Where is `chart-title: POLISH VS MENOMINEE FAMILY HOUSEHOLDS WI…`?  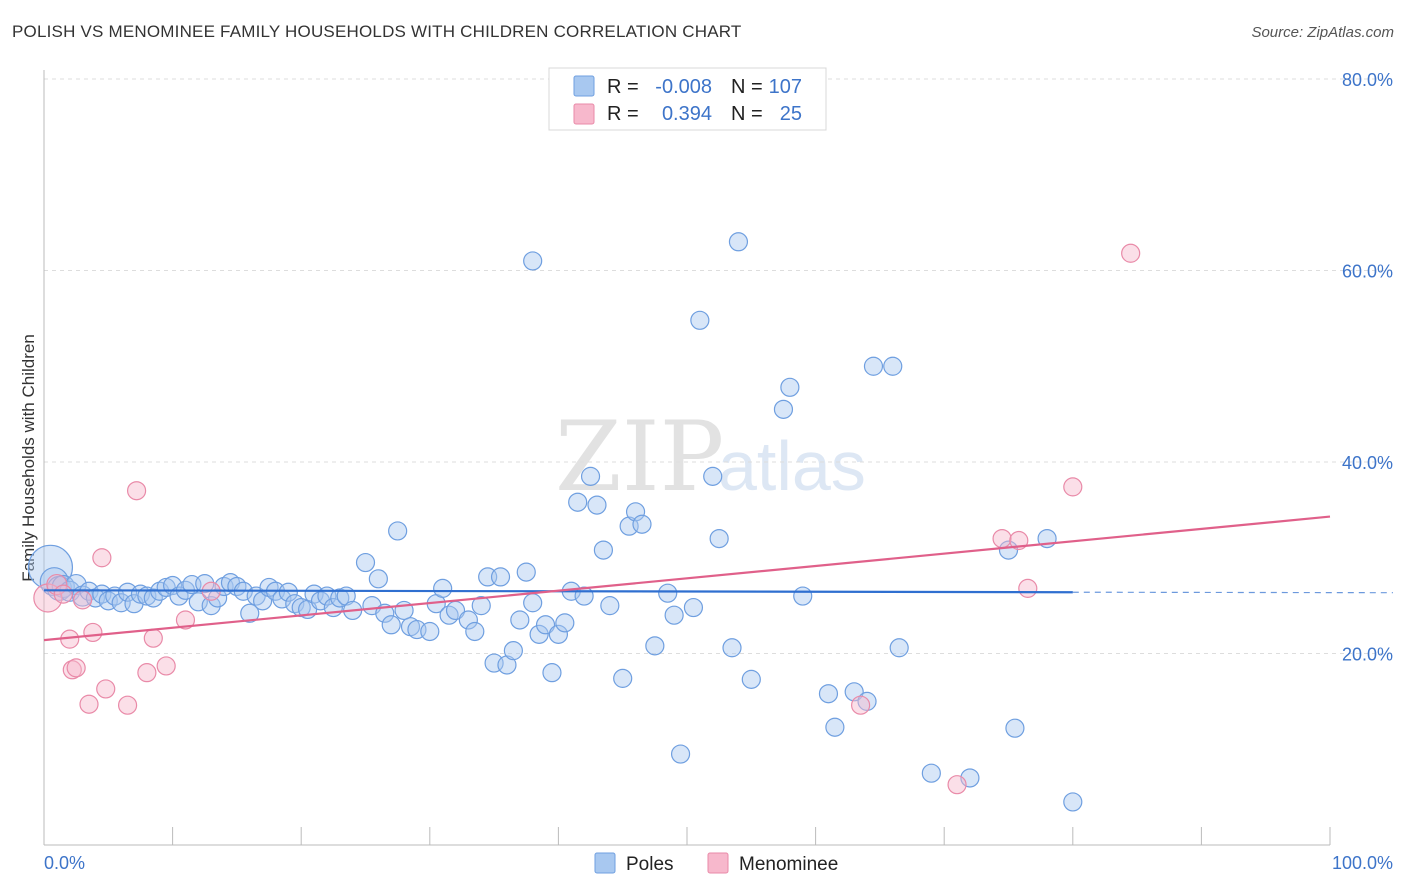 chart-title: POLISH VS MENOMINEE FAMILY HOUSEHOLDS WI… is located at coordinates (377, 31).